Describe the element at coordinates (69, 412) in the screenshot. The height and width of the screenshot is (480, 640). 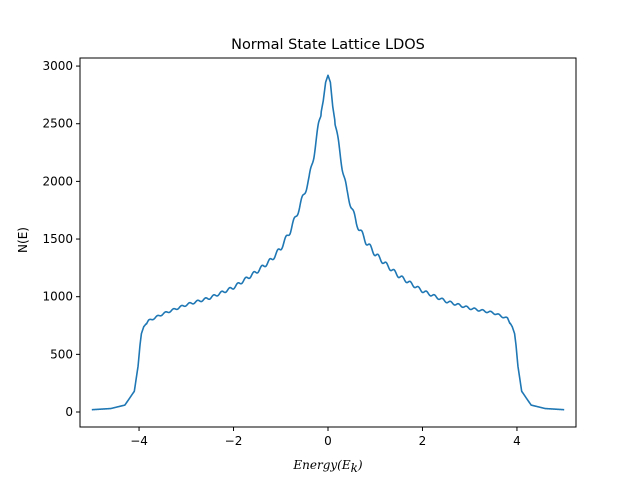
I see `y-tick-label: 0` at that location.